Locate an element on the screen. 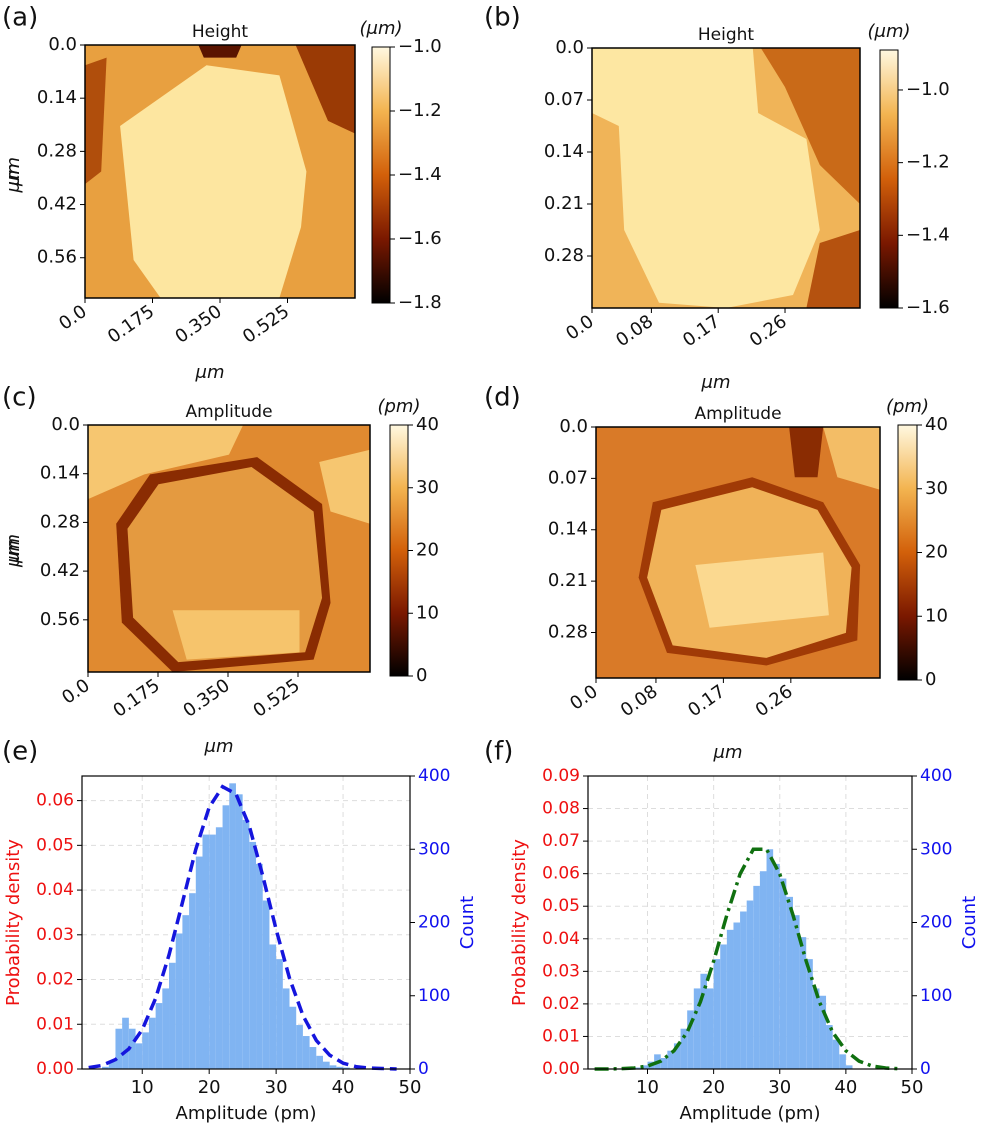 Image resolution: width=988 pixels, height=1141 pixels. panel-label: (b) is located at coordinates (502, 18).